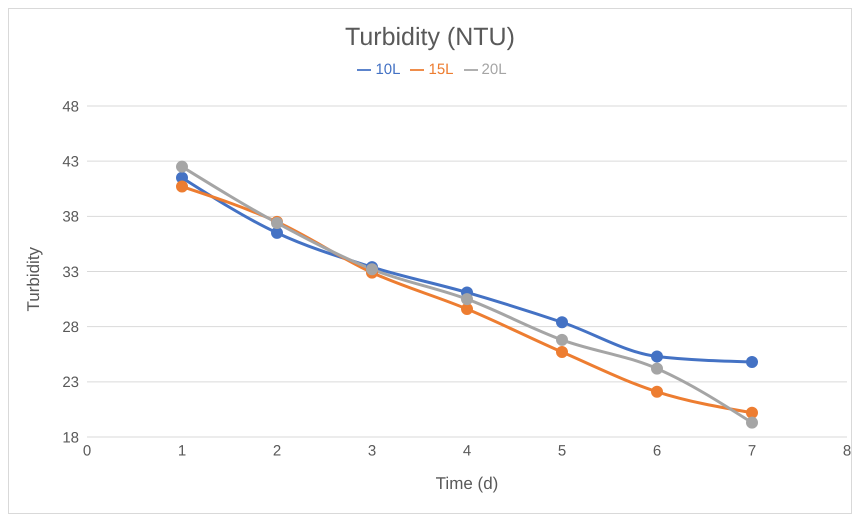 This screenshot has height=520, width=858. What do you see at coordinates (70, 437) in the screenshot?
I see `y-tick-label: 18` at bounding box center [70, 437].